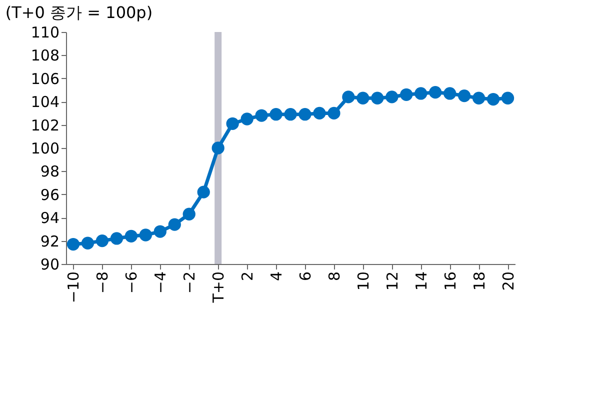 The width and height of the screenshot is (603, 410). Describe the element at coordinates (73, 288) in the screenshot. I see `x-tick-label: −10` at that location.